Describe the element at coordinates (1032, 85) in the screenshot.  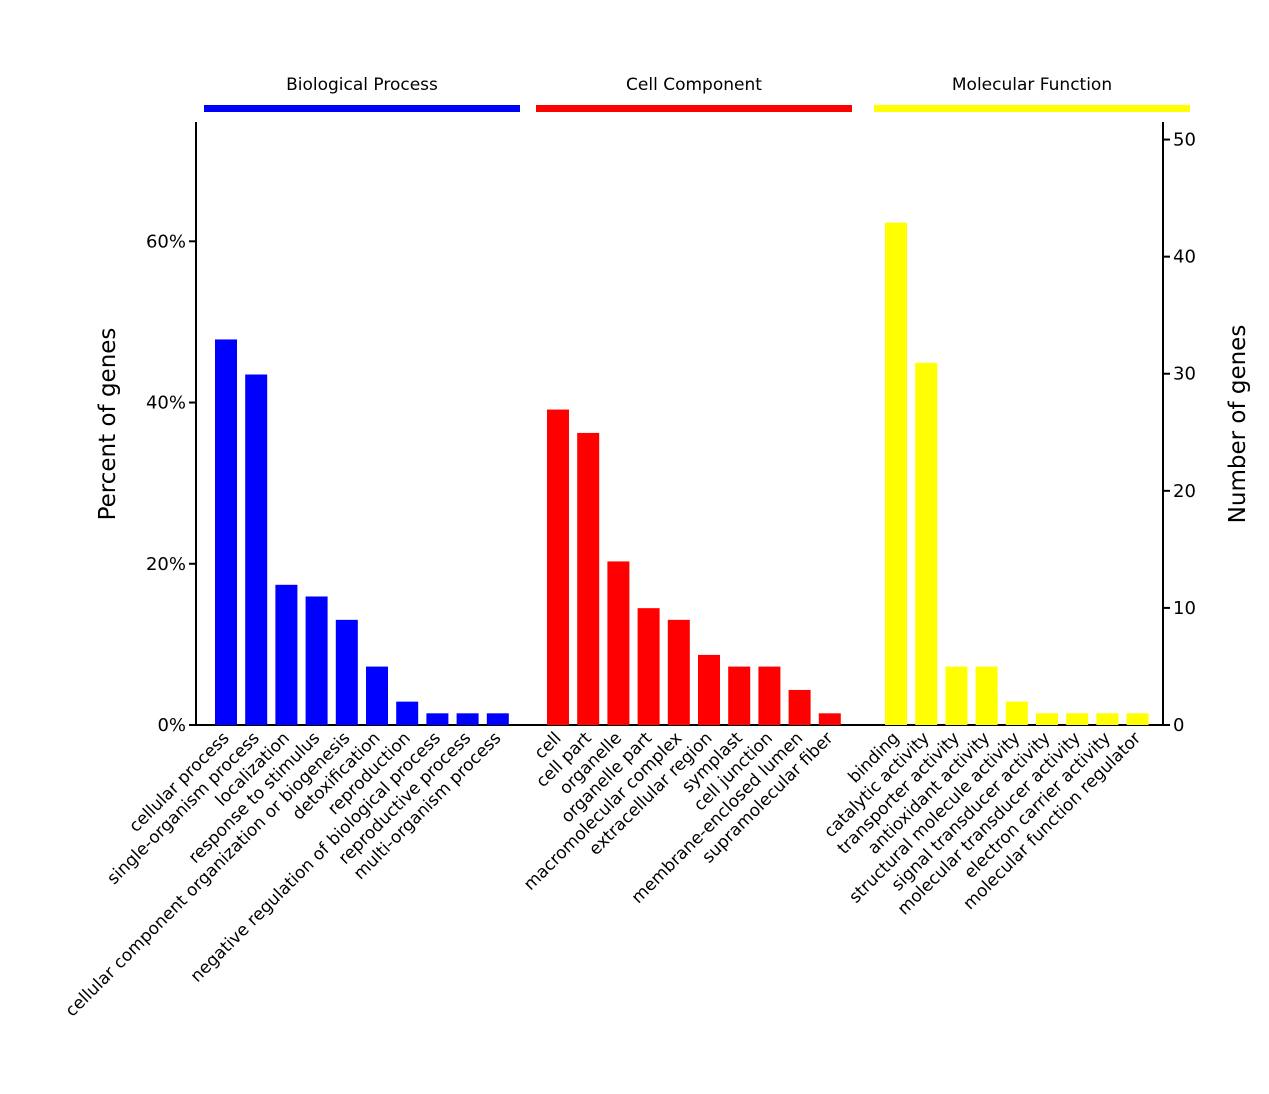
I see `group-label: Molecular Function` at that location.